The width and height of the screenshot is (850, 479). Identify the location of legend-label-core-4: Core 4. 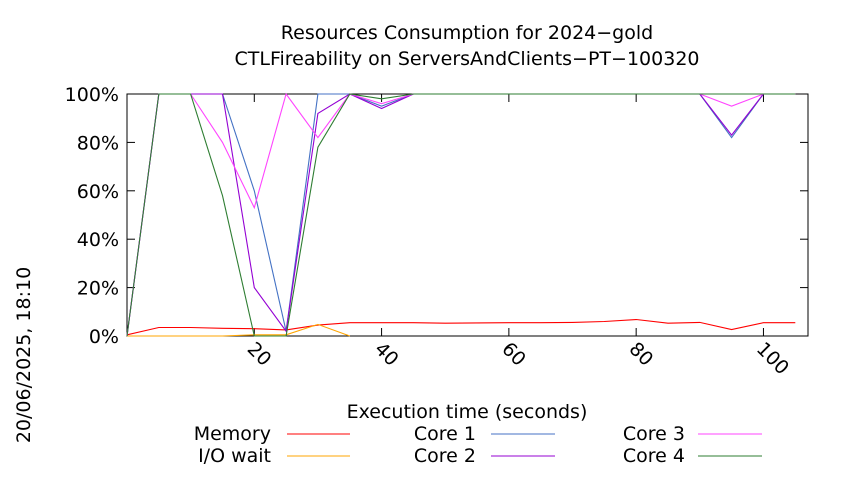
(654, 456).